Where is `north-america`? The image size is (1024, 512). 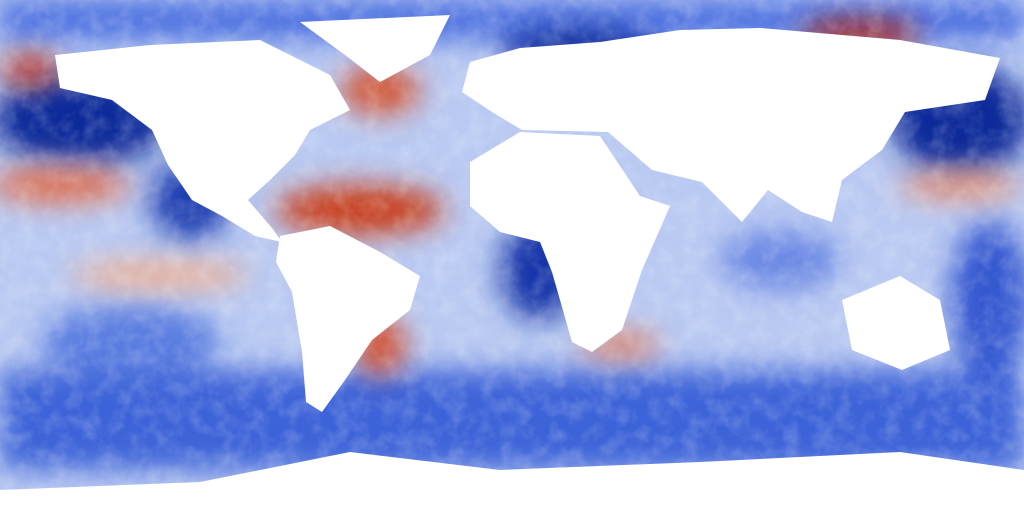
north-america is located at coordinates (202, 141).